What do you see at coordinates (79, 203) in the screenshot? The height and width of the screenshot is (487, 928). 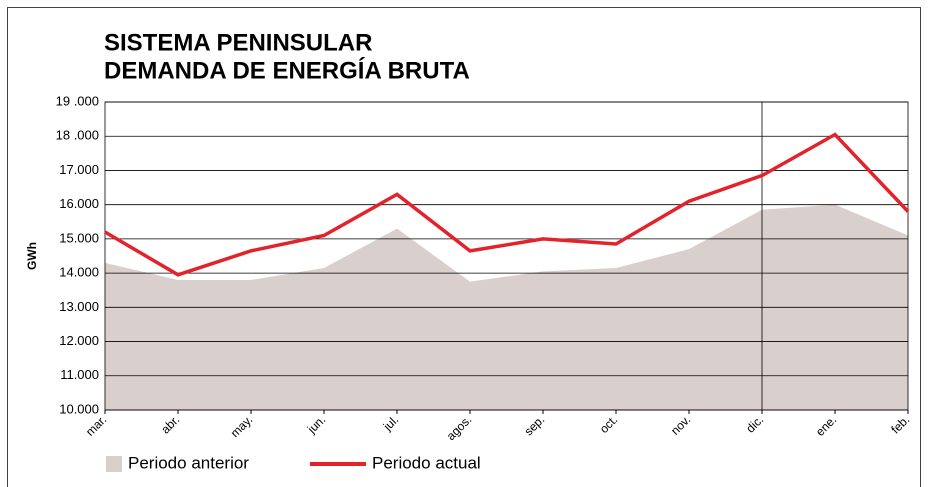 I see `y-tick-label: 16.000` at bounding box center [79, 203].